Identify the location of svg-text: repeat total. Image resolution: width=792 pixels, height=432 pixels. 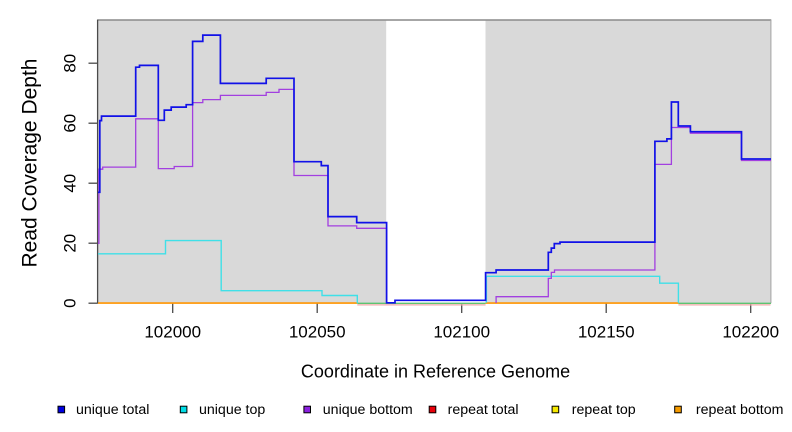
(483, 410).